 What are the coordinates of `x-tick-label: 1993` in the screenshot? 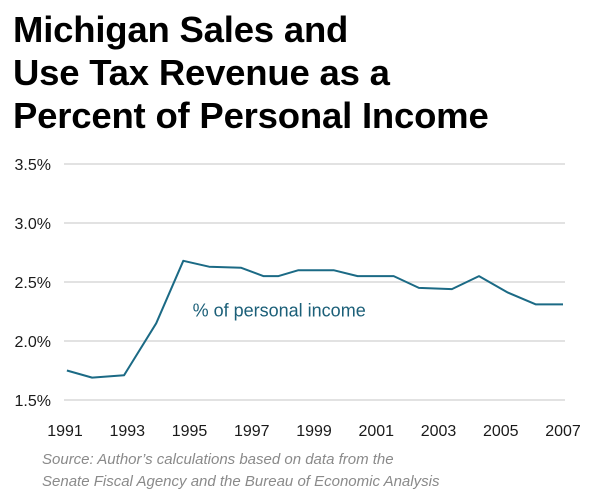 It's located at (127, 431).